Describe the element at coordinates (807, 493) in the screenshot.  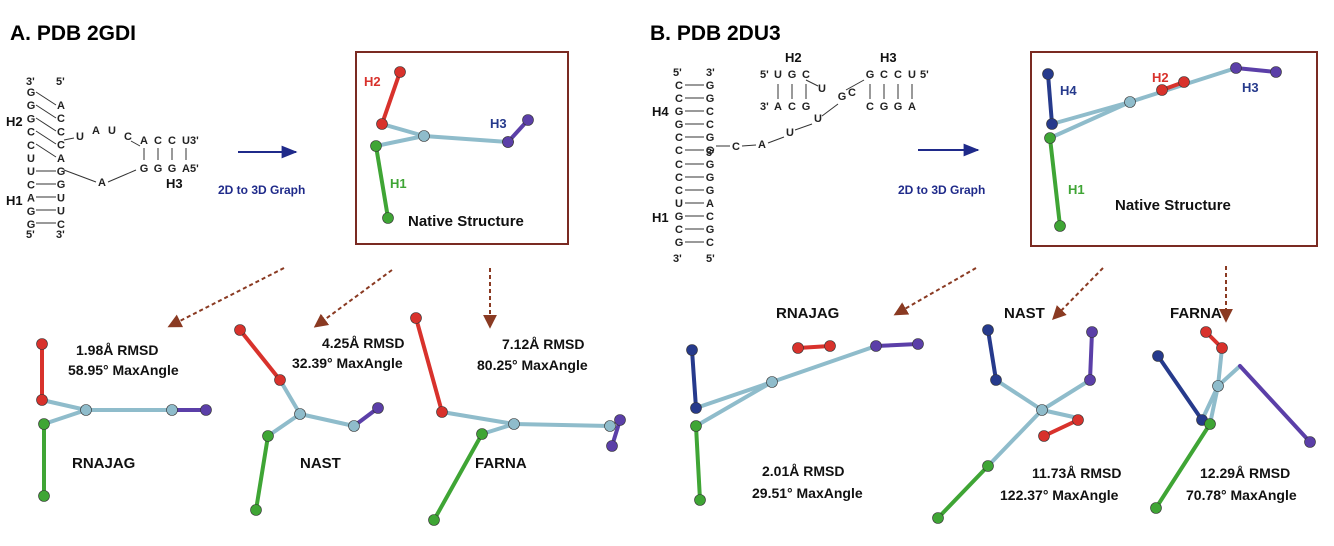
I see `maxangle-value: 29.51° MaxAngle` at that location.